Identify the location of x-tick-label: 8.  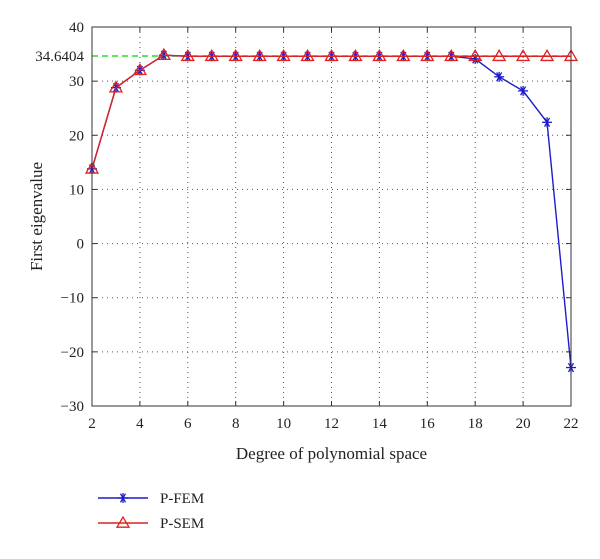
(236, 424).